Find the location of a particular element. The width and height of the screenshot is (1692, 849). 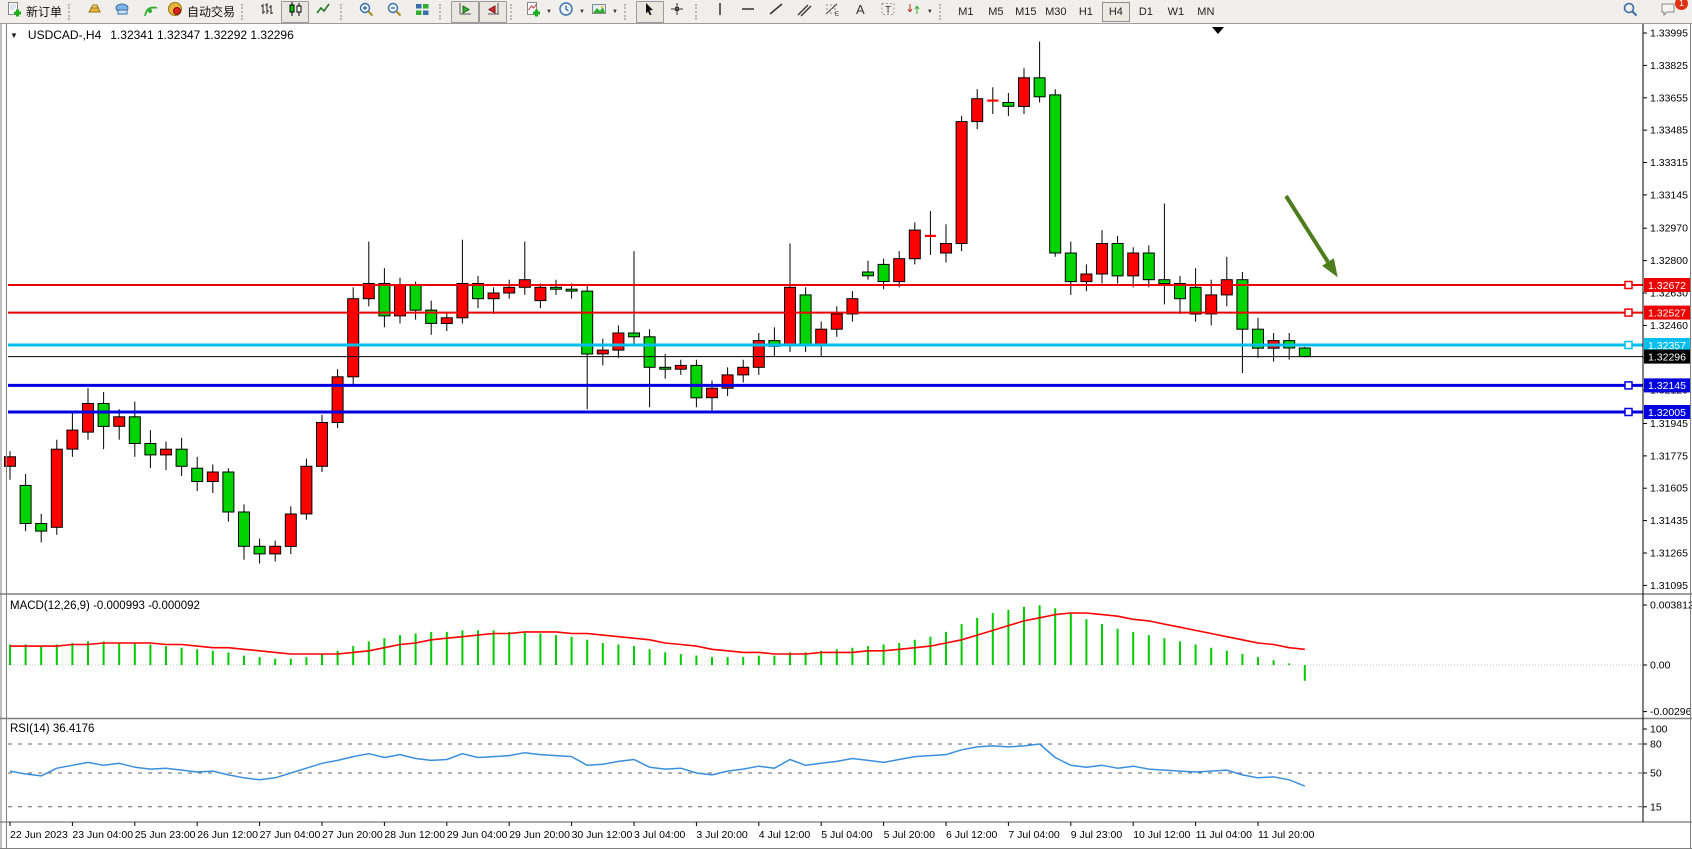

template-icon is located at coordinates (599, 12).